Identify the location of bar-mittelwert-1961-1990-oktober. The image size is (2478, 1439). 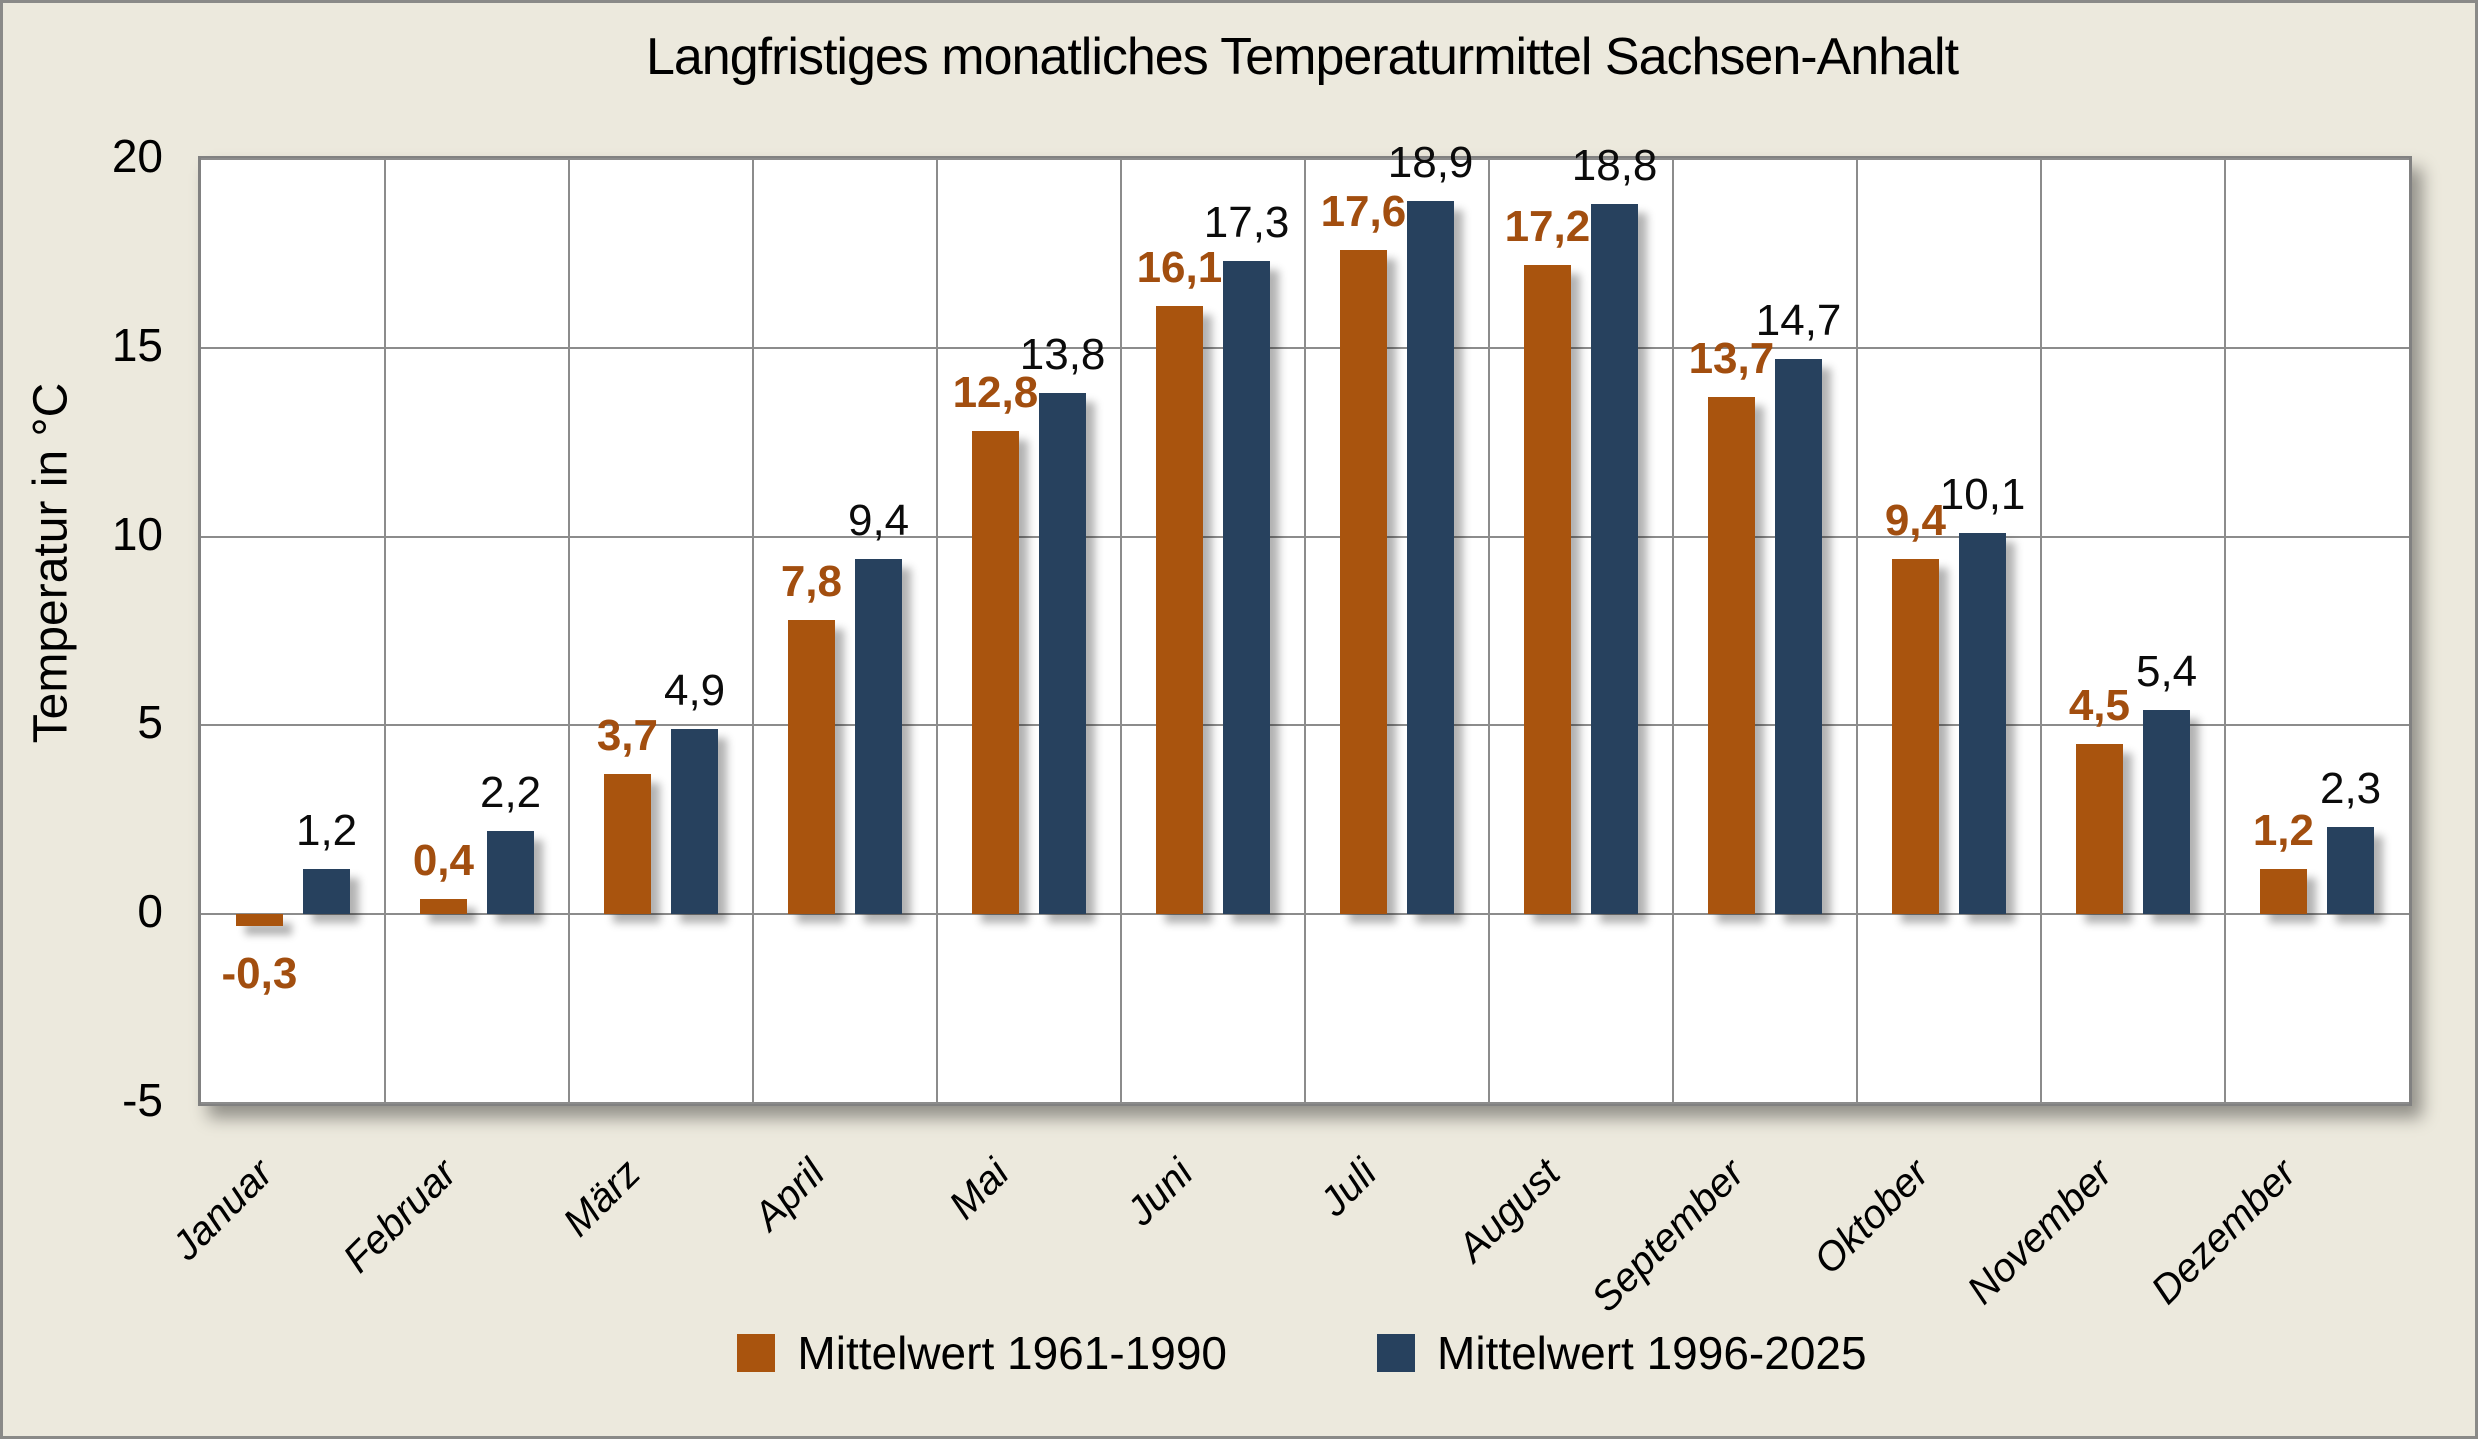
(1915, 737).